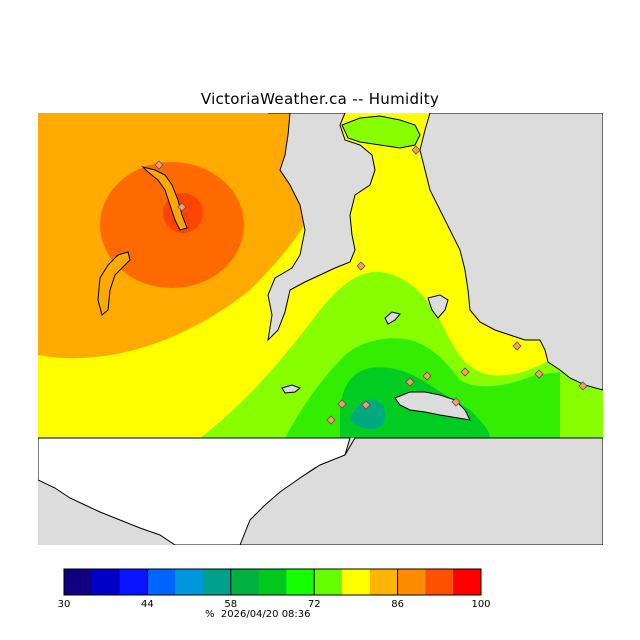 The height and width of the screenshot is (640, 640). I want to click on color-scale-tick-label: 100, so click(480, 604).